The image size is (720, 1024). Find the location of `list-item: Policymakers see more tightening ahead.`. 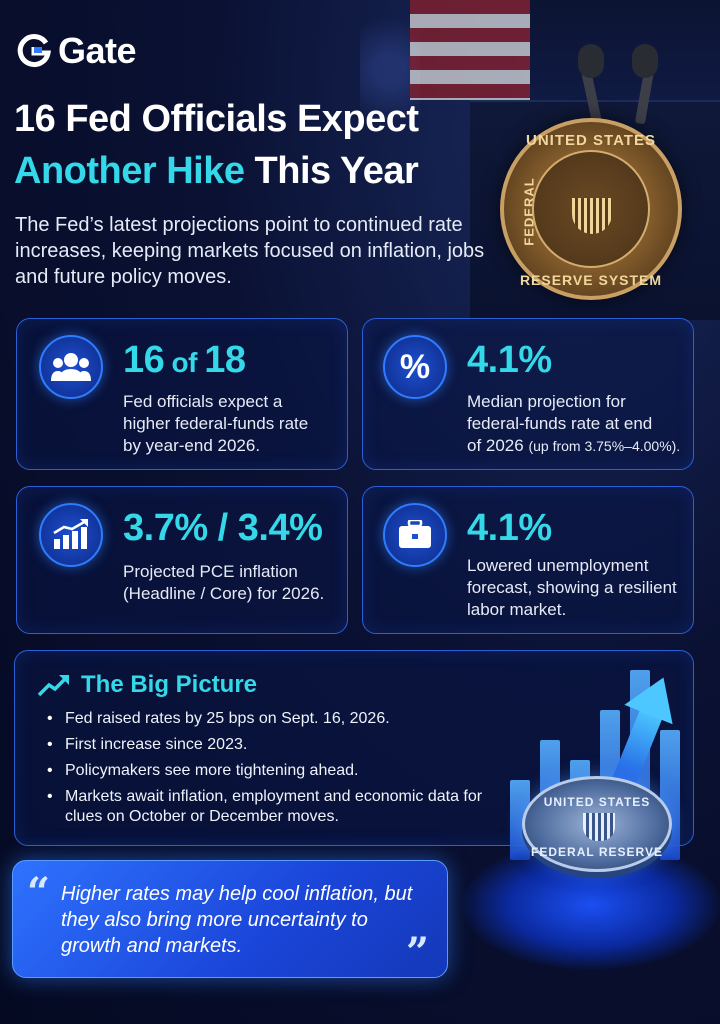

list-item: Policymakers see more tightening ahead. is located at coordinates (282, 771).